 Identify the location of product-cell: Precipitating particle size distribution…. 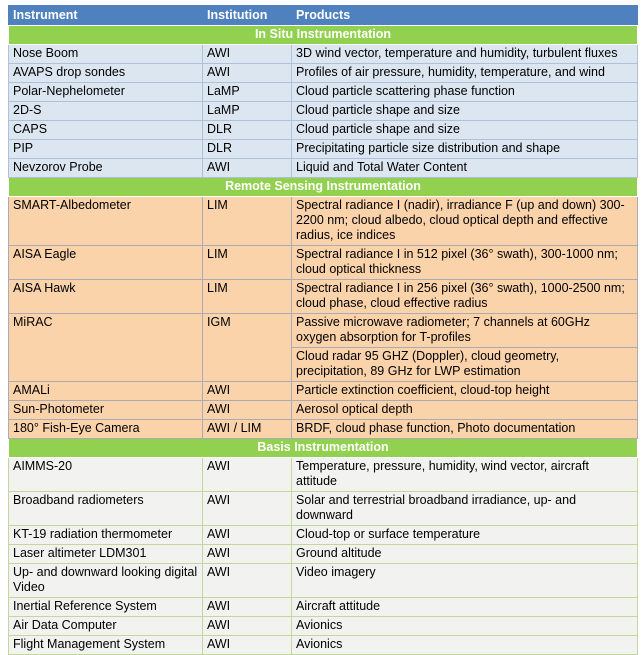
(464, 149).